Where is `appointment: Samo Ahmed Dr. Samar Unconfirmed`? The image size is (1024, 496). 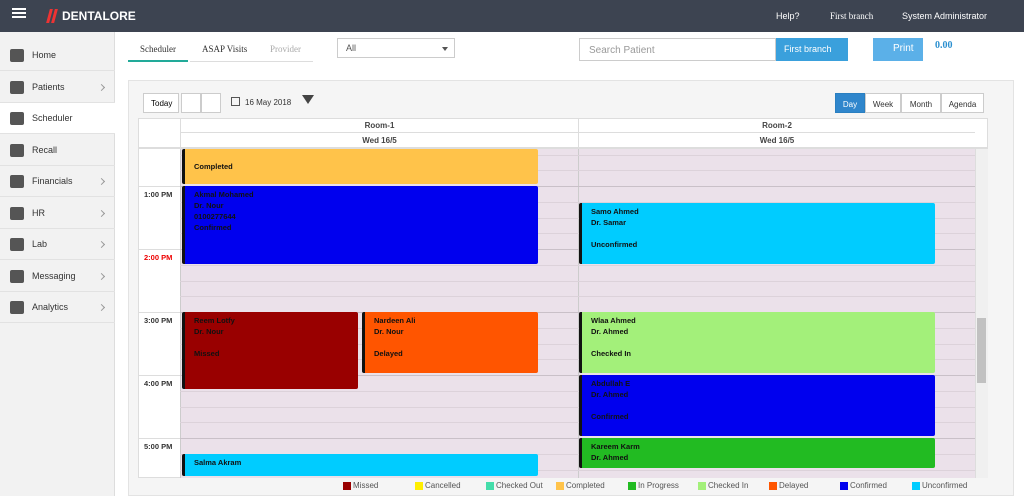
appointment: Samo Ahmed Dr. Samar Unconfirmed is located at coordinates (757, 233).